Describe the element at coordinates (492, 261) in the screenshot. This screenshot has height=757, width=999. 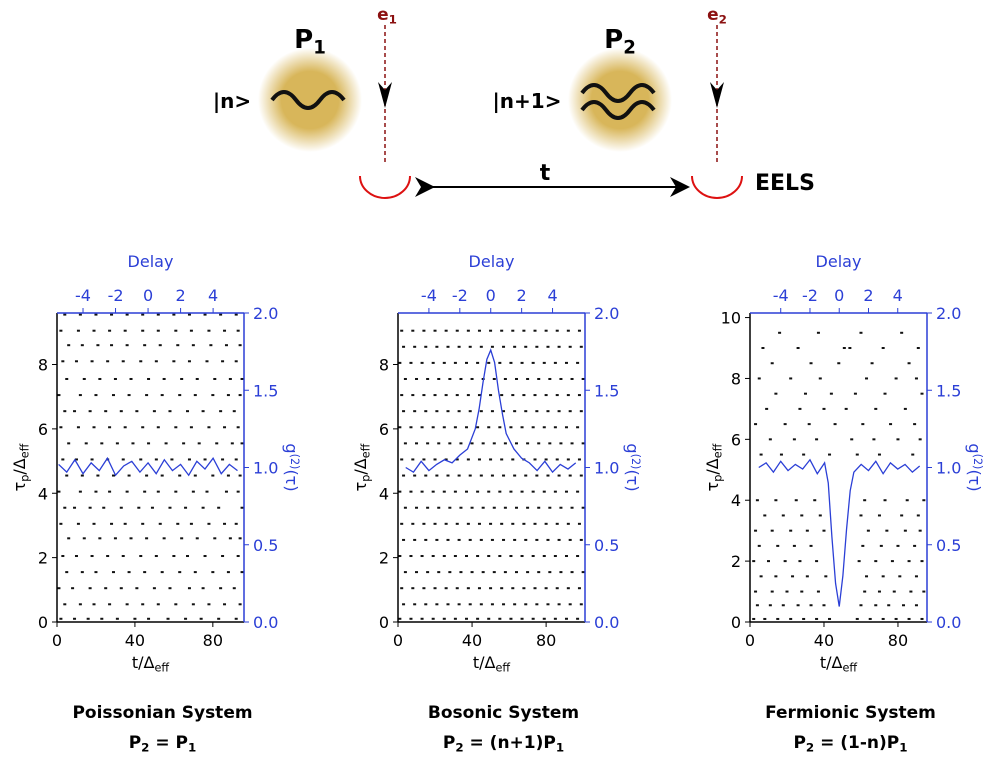
I see `x2-axis-title: Delay` at that location.